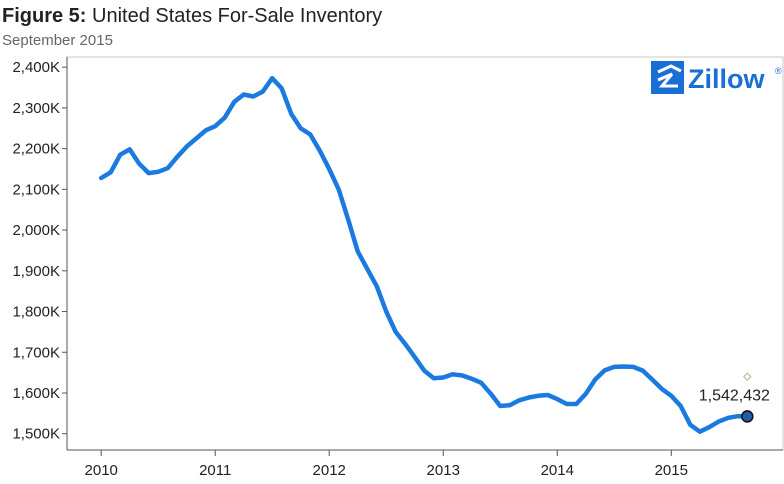  Describe the element at coordinates (329, 470) in the screenshot. I see `x-tick-label: 2012` at that location.